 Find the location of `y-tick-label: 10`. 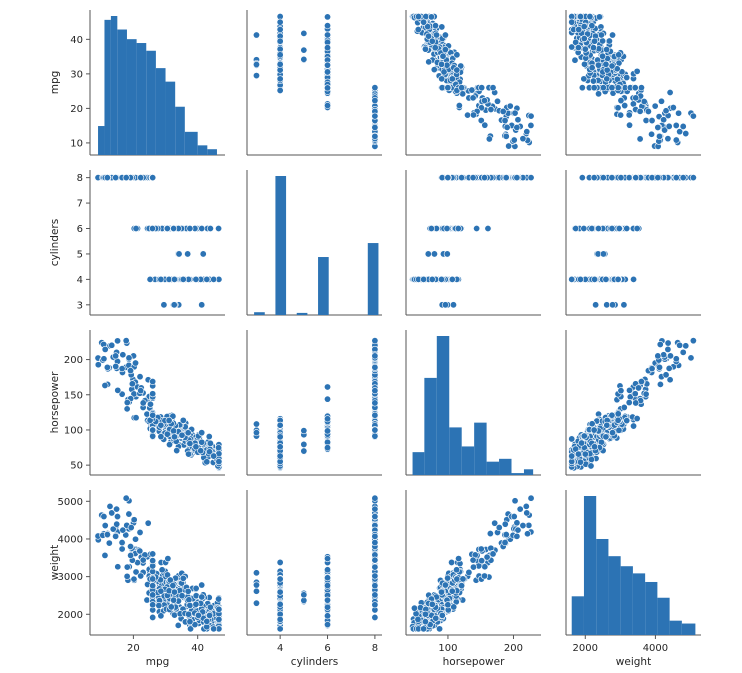

y-tick-label: 10 is located at coordinates (76, 143).